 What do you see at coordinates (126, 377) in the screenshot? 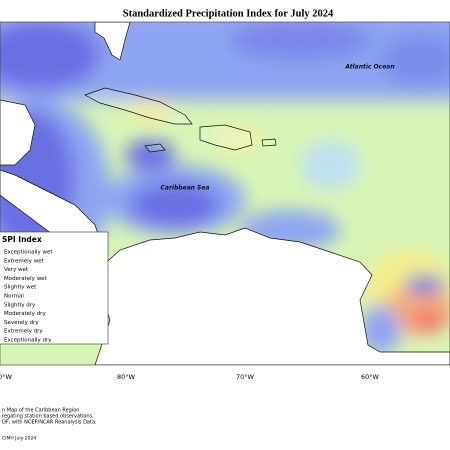
I see `longitude-label: 80°W` at bounding box center [126, 377].